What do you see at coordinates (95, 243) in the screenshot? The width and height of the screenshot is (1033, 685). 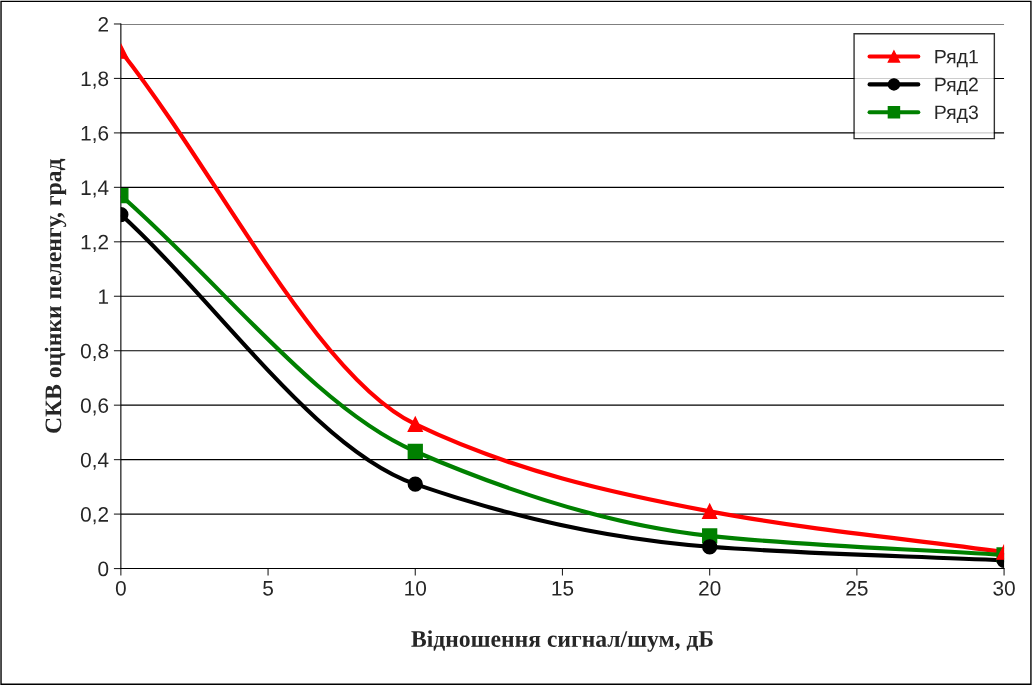 I see `y-tick-label: 1,2` at bounding box center [95, 243].